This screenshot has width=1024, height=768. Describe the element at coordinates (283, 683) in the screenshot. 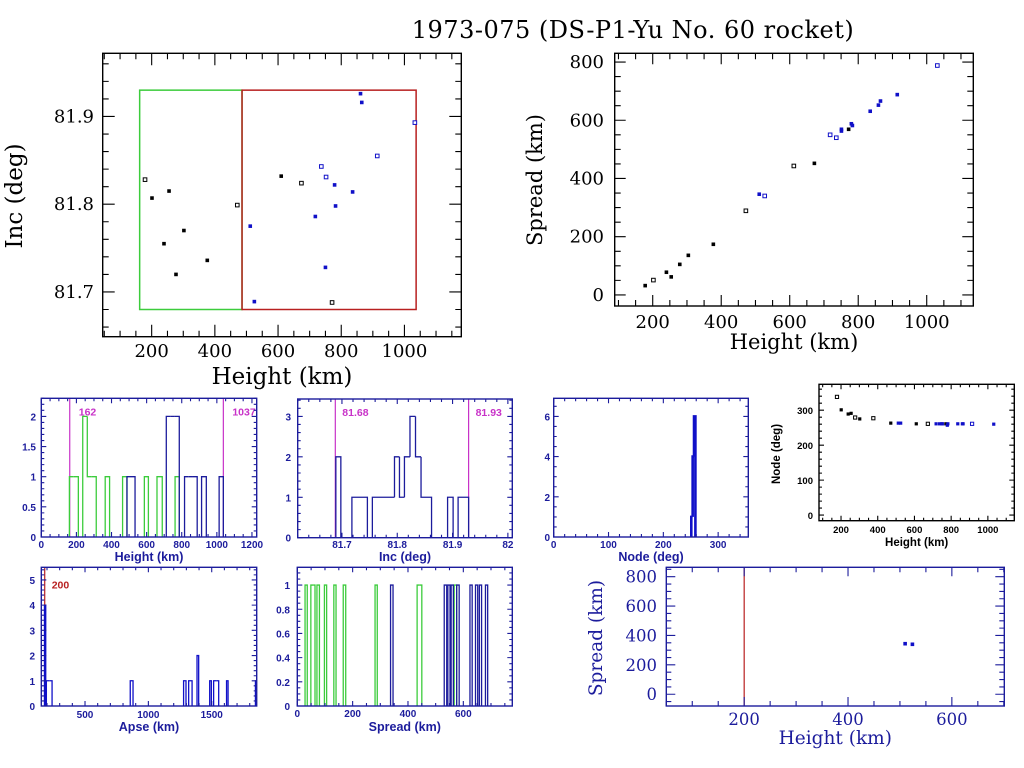

I see `y-tick-label: 0.2` at that location.